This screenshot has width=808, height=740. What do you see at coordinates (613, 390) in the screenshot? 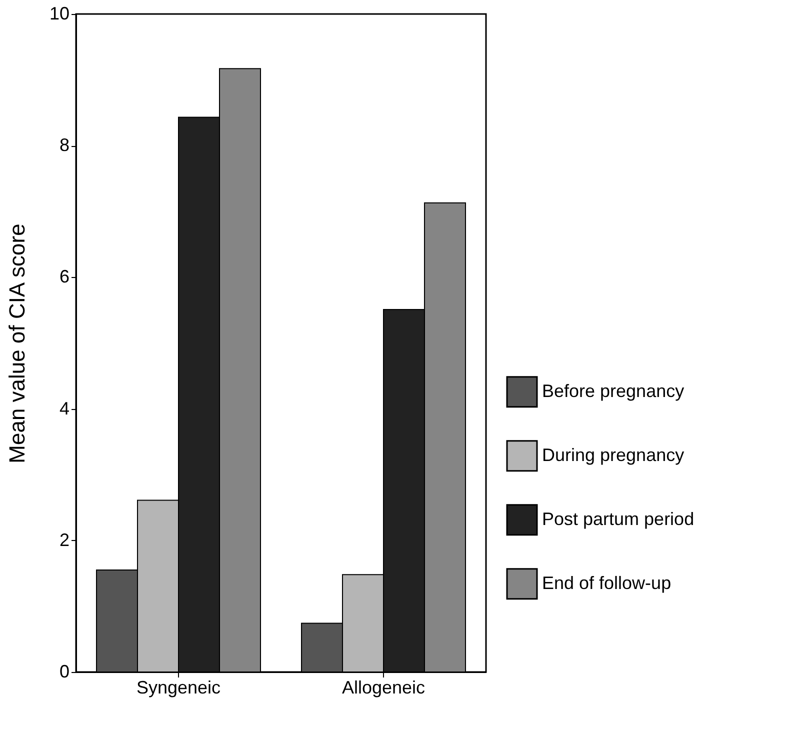
I see `legend-label: Before pregnancy` at bounding box center [613, 390].